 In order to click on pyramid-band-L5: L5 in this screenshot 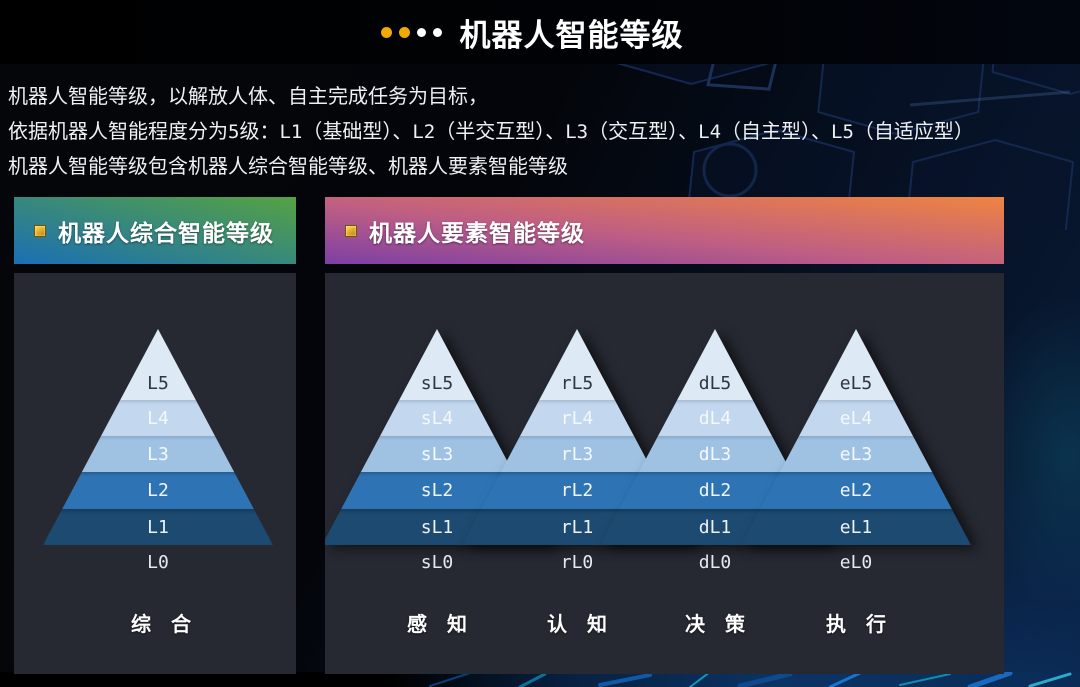, I will do `click(158, 364)`.